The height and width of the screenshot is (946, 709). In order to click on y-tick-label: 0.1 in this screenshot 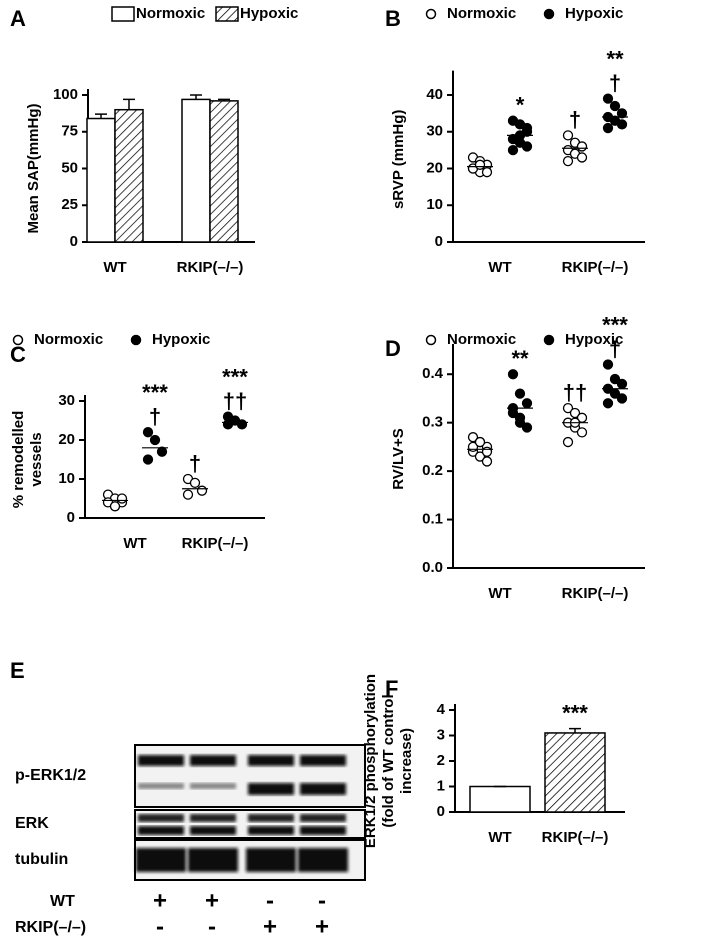, I will do `click(432, 519)`.